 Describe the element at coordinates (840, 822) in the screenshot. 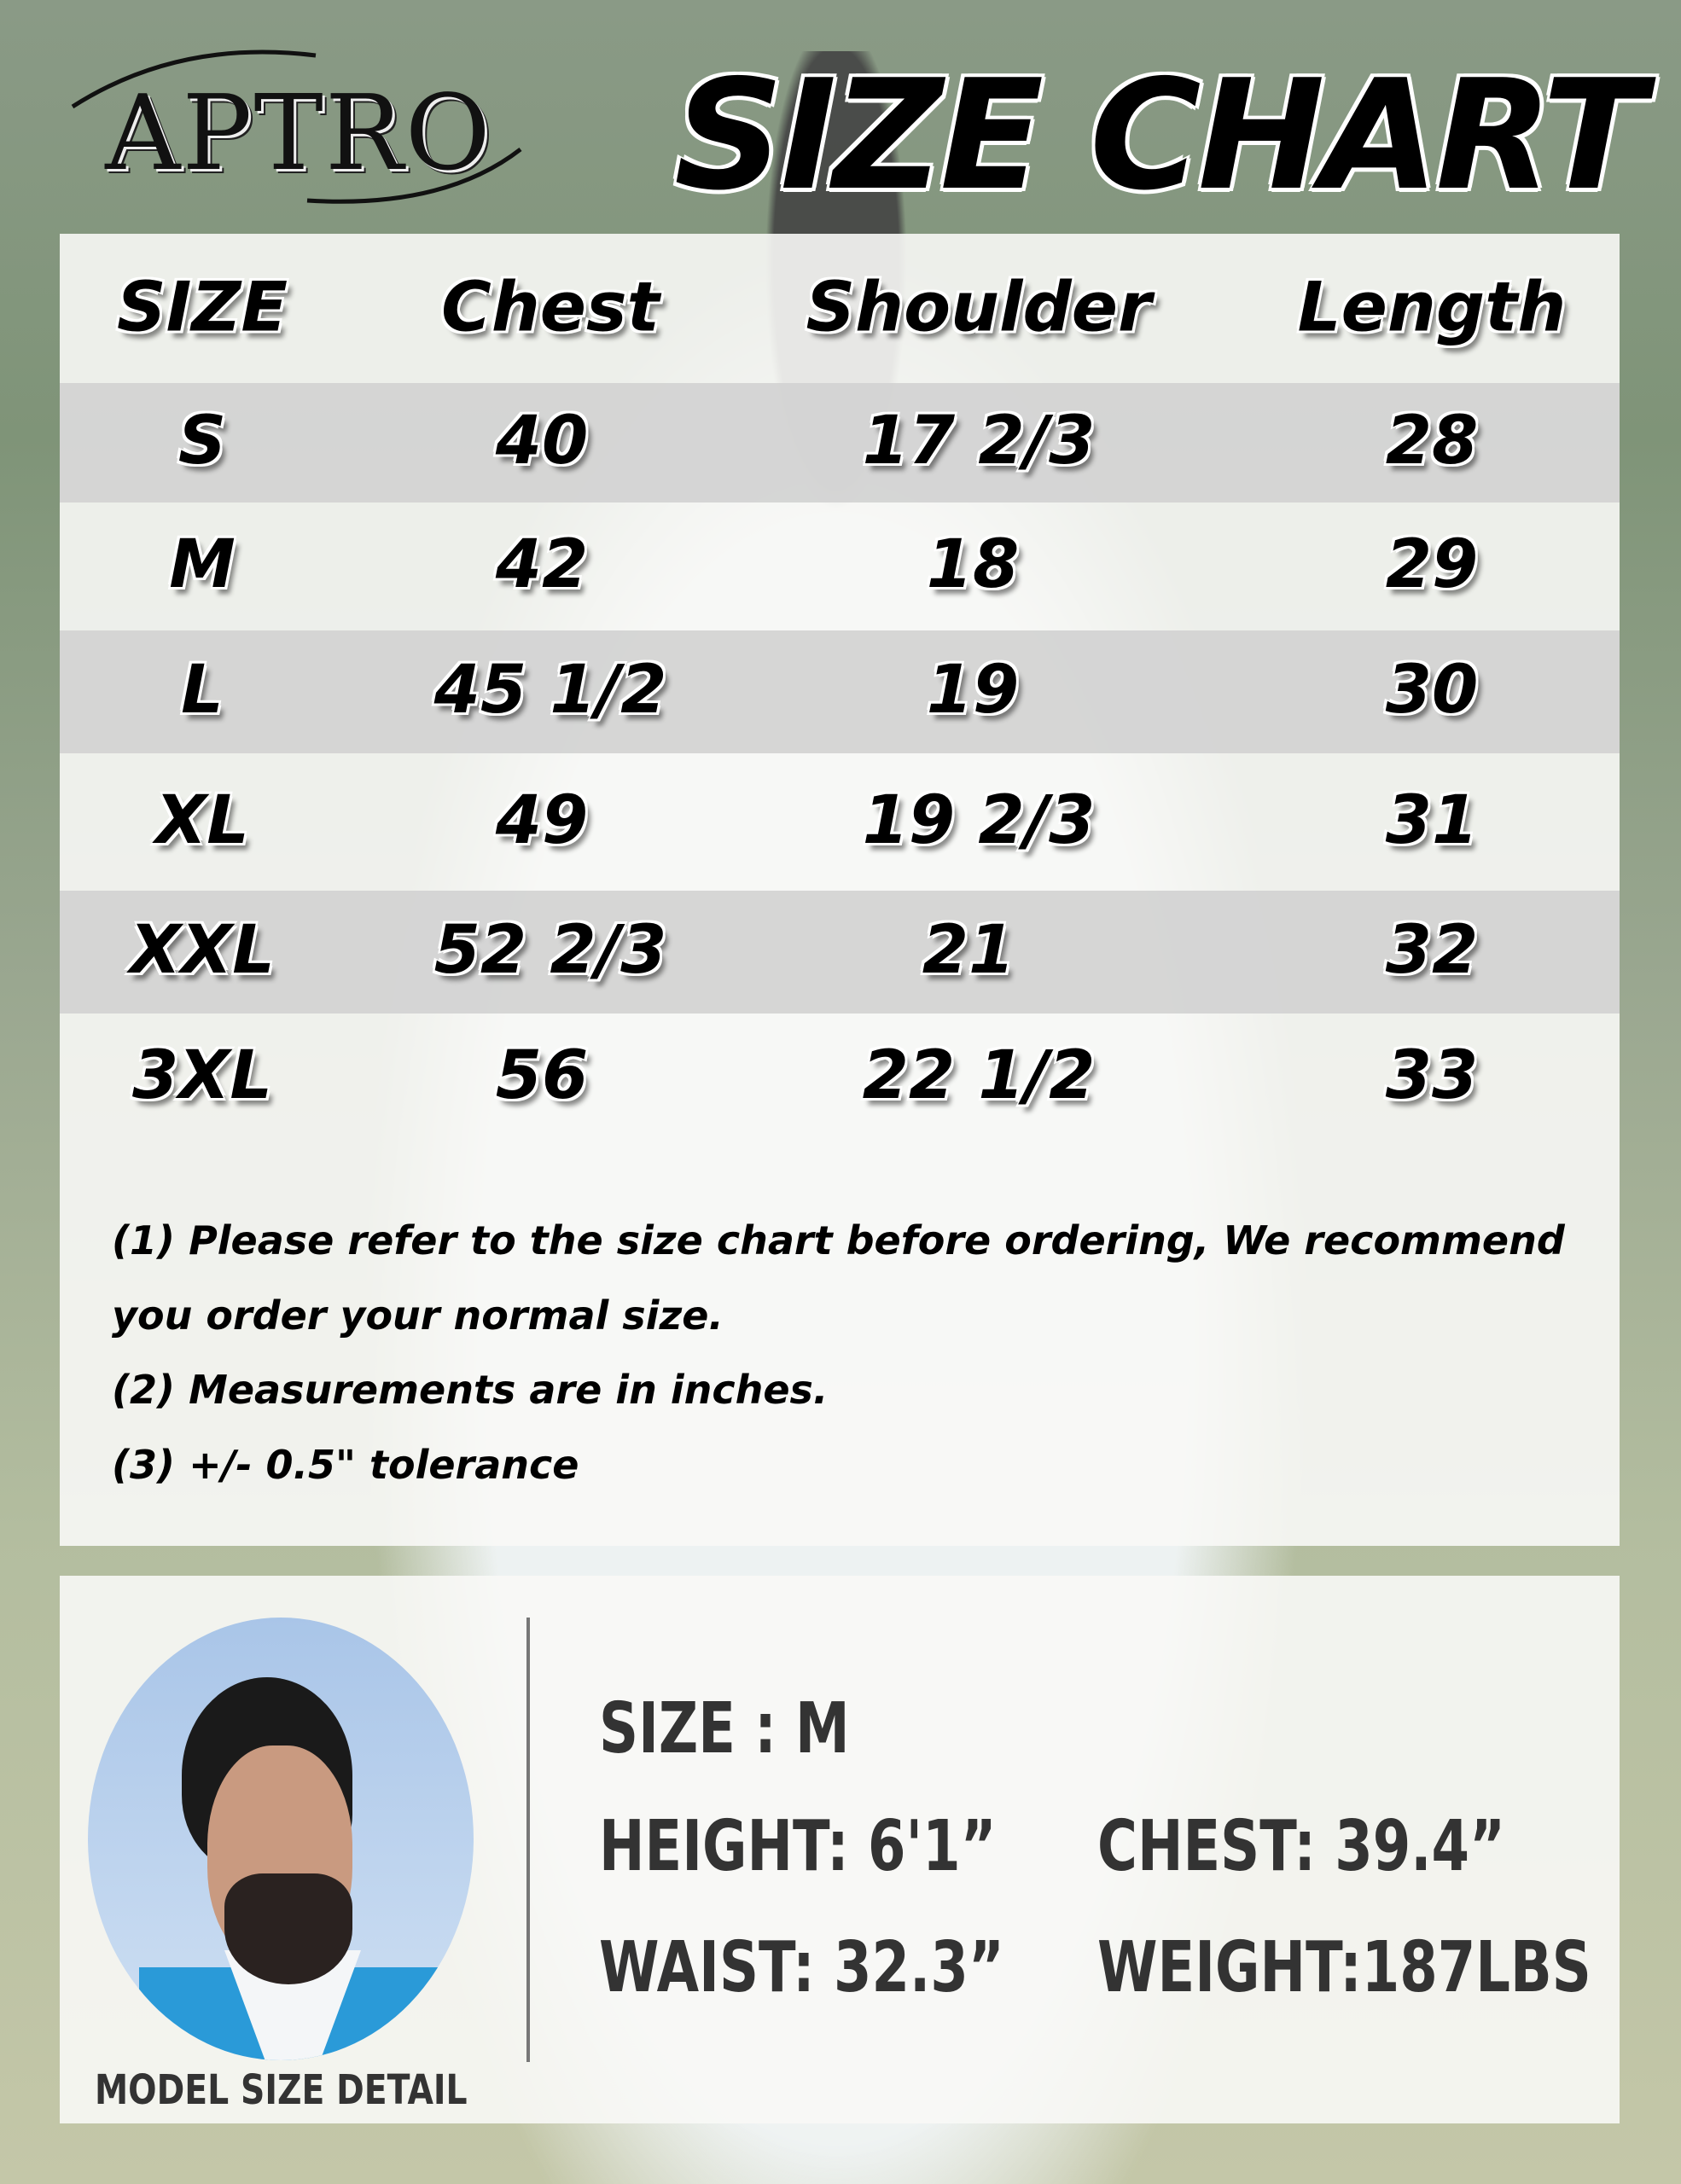

I see `table-row: XL 49 19 2/3 31` at that location.